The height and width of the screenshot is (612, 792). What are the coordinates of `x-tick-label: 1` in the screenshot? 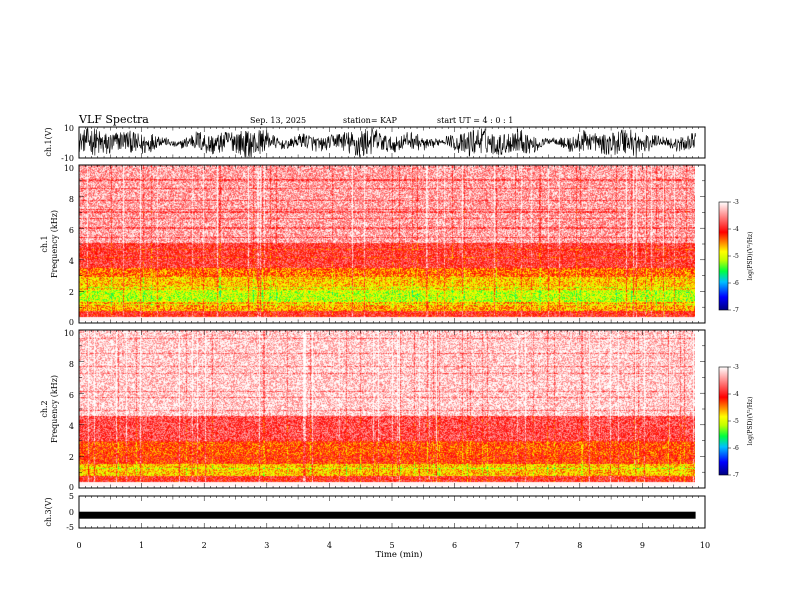 It's located at (141, 545).